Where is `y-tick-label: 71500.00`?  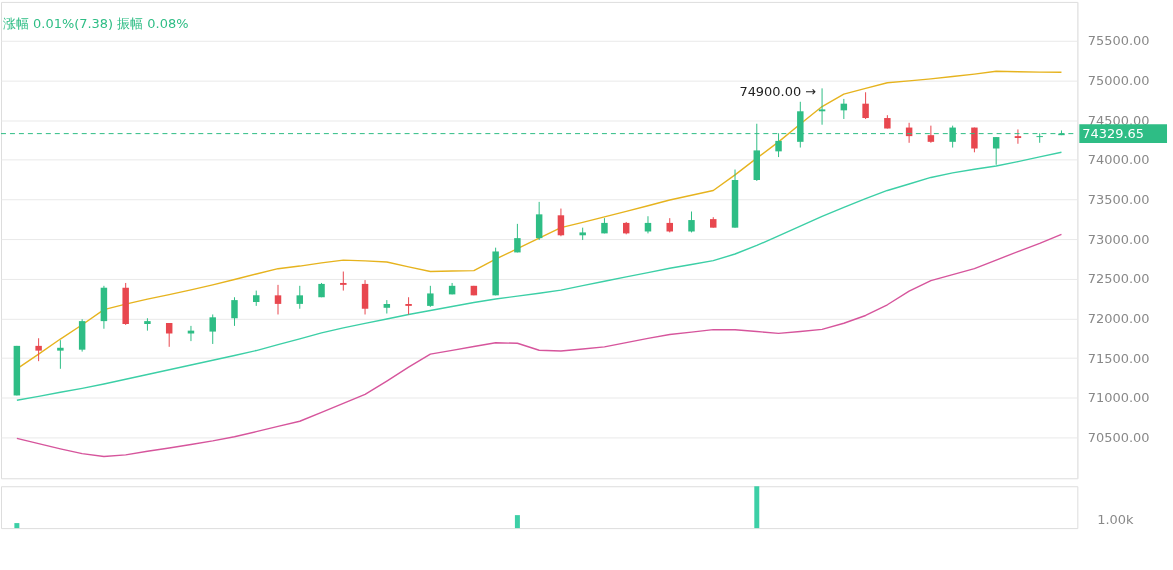
y-tick-label: 71500.00 is located at coordinates (1118, 358).